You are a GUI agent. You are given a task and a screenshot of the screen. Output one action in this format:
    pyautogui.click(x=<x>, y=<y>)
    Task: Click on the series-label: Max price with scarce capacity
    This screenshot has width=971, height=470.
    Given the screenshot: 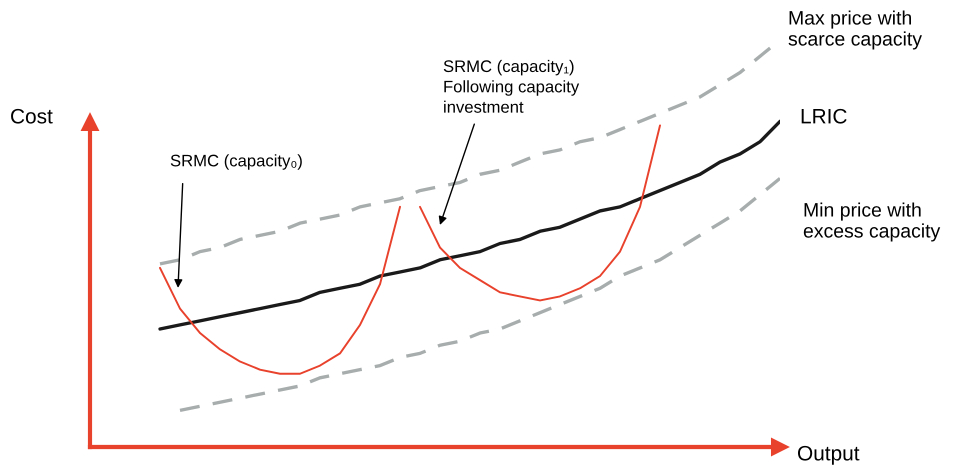 What is the action you would take?
    pyautogui.click(x=855, y=30)
    